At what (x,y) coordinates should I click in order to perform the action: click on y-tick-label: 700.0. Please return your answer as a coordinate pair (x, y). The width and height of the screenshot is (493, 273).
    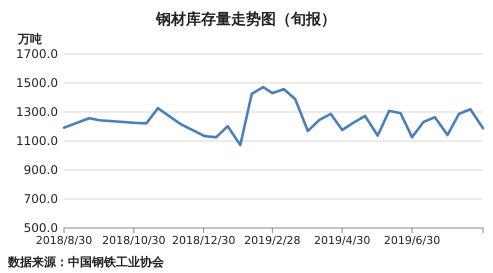
    Looking at the image, I should click on (41, 199).